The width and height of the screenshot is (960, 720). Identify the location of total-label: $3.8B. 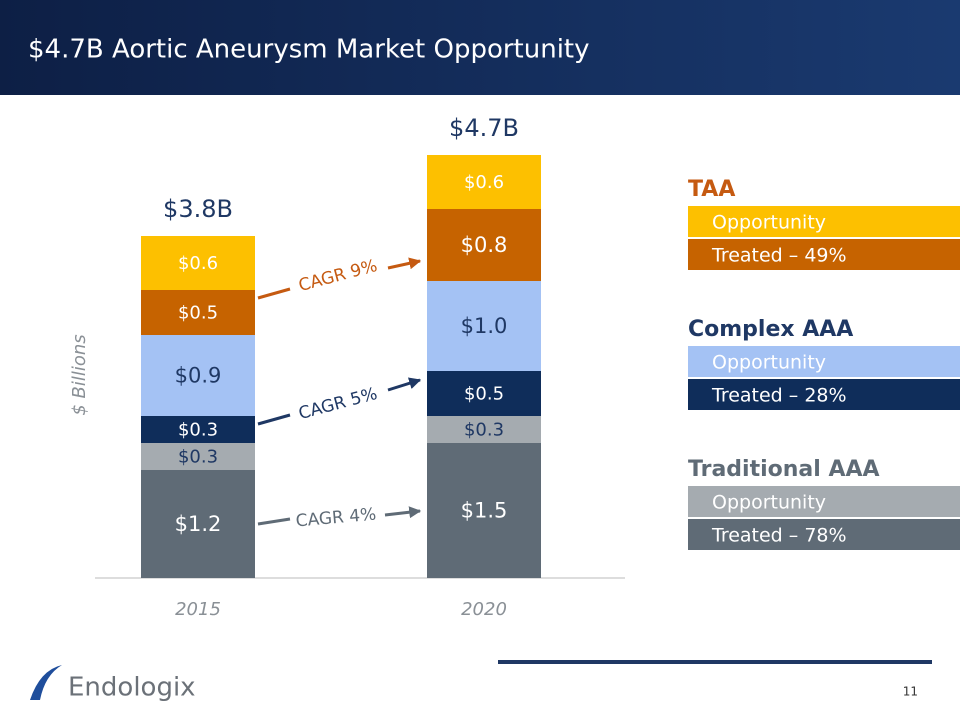
(198, 209).